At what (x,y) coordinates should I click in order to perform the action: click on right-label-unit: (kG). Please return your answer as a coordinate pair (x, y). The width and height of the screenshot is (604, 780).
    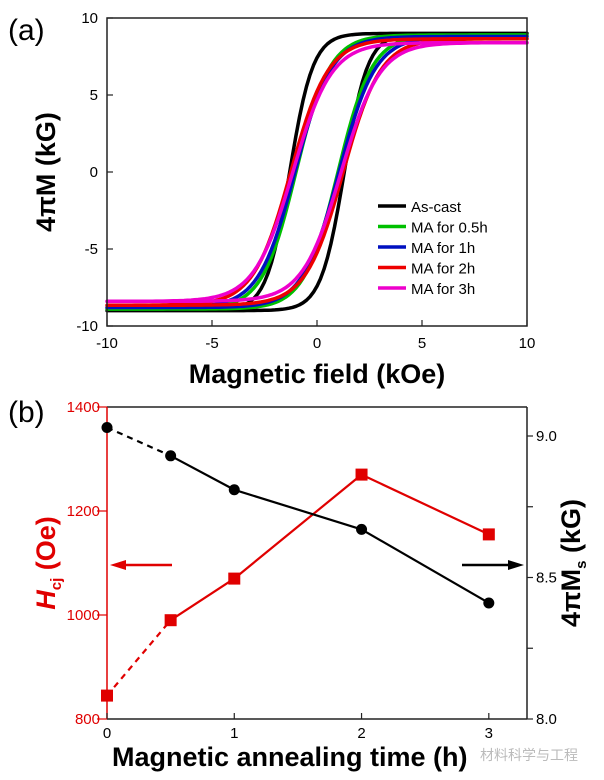
    Looking at the image, I should click on (571, 530).